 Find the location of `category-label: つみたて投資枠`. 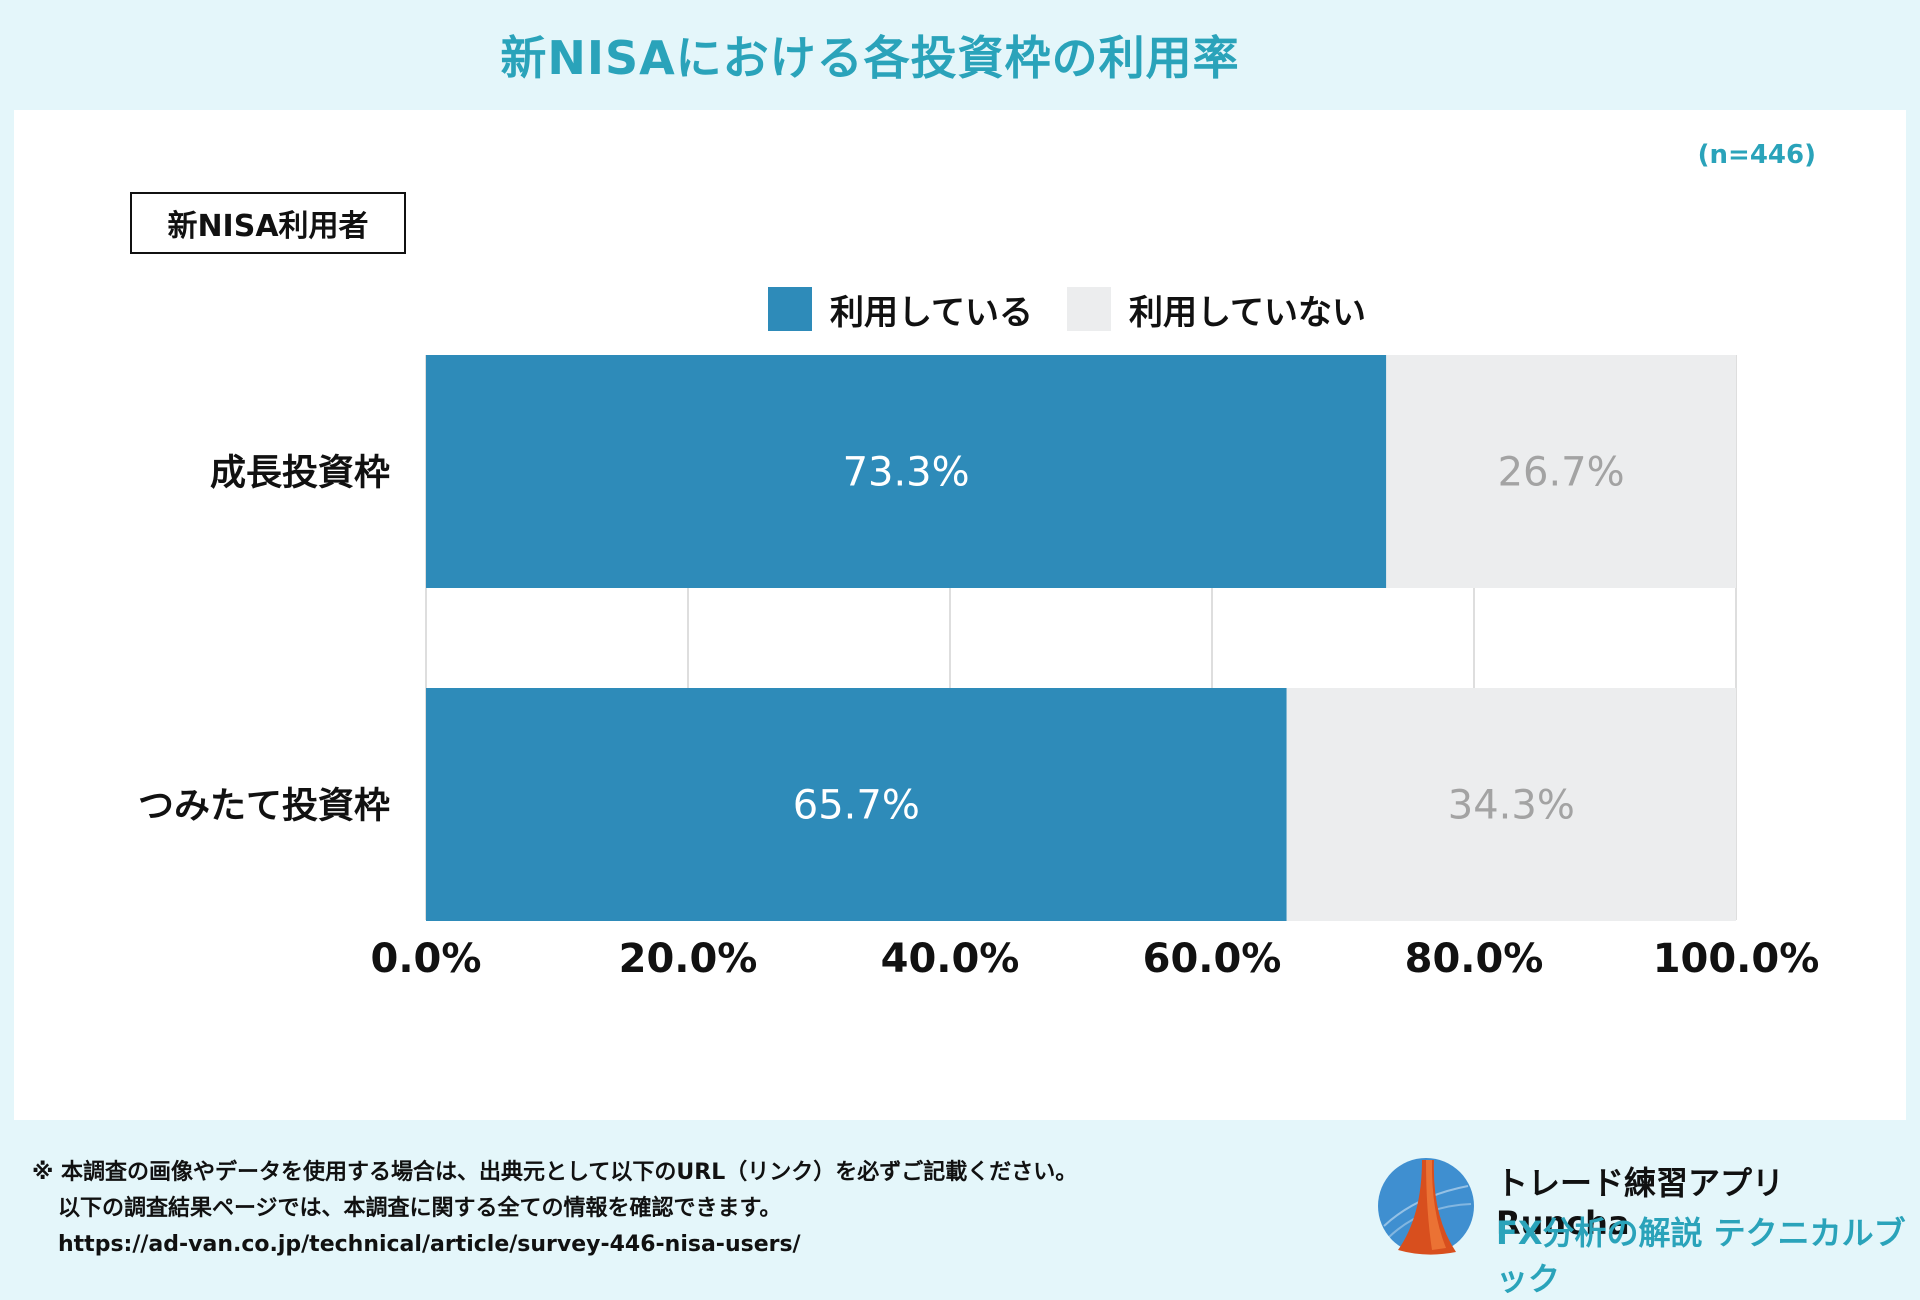

category-label: つみたて投資枠 is located at coordinates (264, 806).